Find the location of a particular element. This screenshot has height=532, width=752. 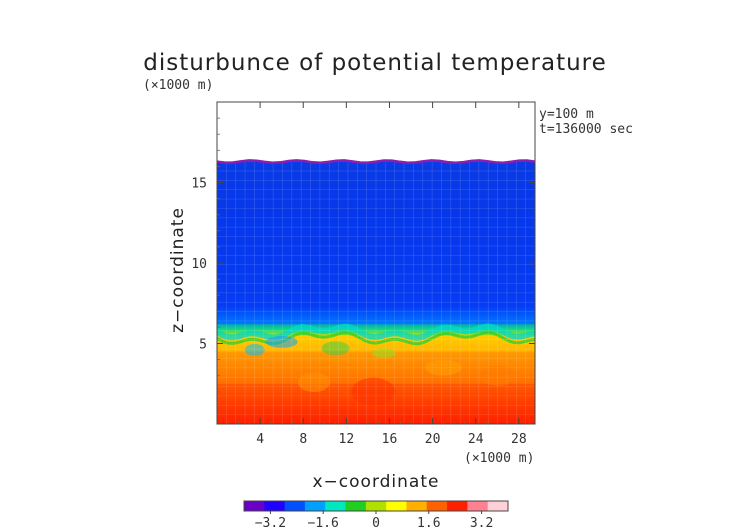

x-tick-label: 24 is located at coordinates (476, 439).